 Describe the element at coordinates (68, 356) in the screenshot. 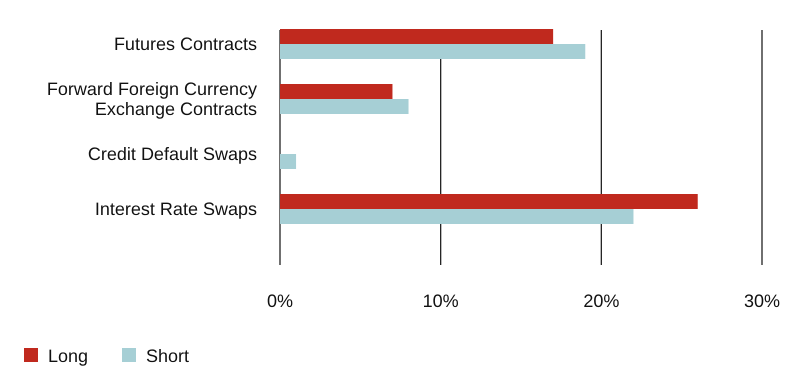

I see `legend-label: Long` at that location.